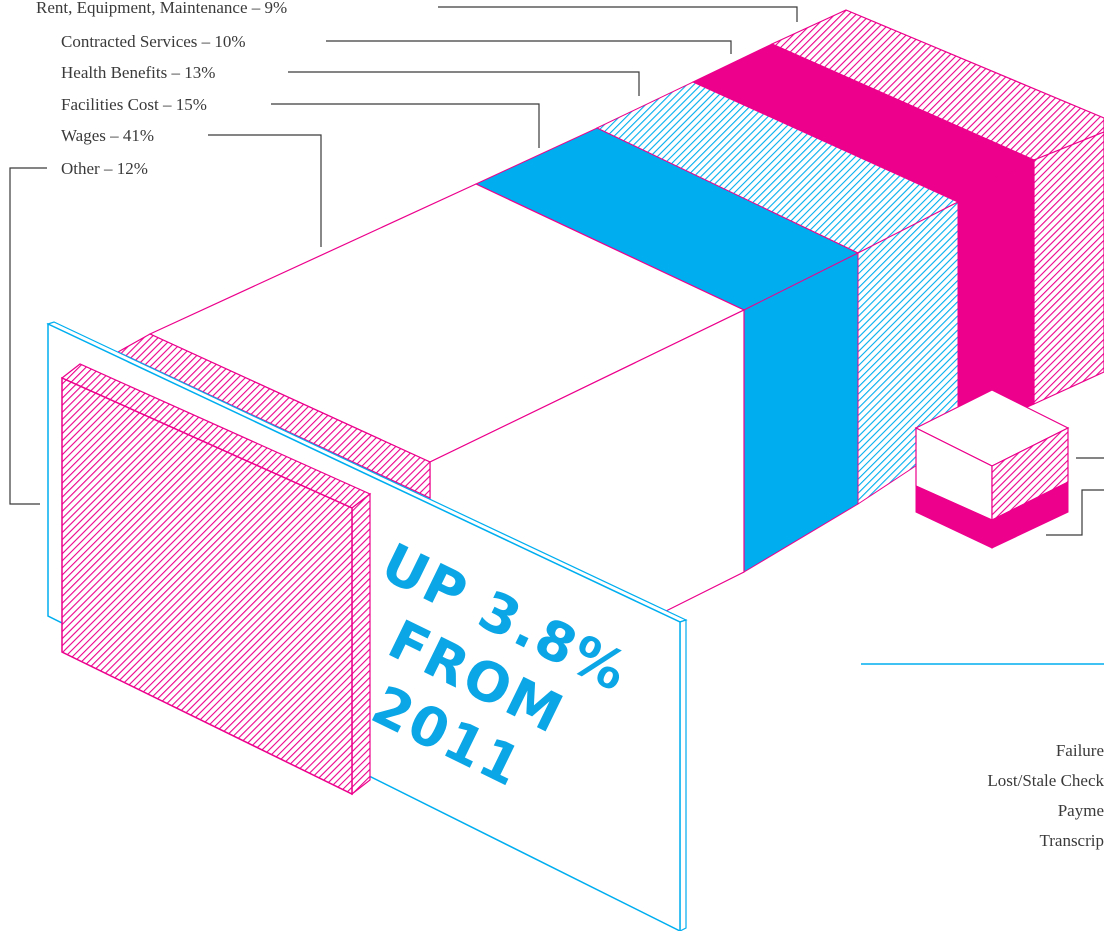  Describe the element at coordinates (464, 83) in the screenshot. I see `leader-line-health` at that location.